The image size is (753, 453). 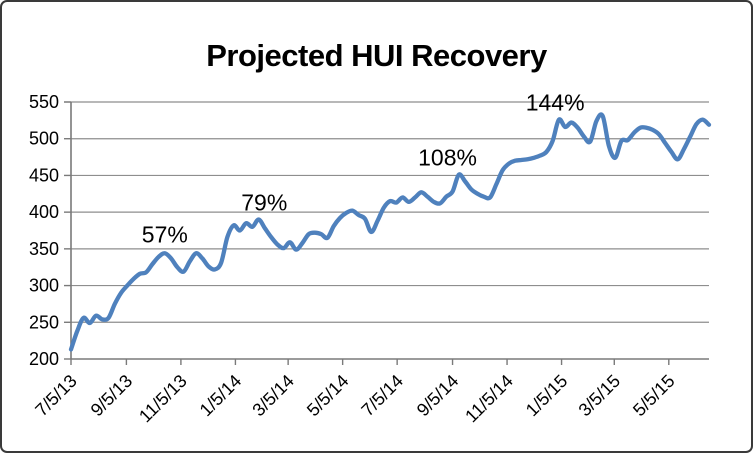 What do you see at coordinates (438, 396) in the screenshot?
I see `x-tick-label: 9/5/14` at bounding box center [438, 396].